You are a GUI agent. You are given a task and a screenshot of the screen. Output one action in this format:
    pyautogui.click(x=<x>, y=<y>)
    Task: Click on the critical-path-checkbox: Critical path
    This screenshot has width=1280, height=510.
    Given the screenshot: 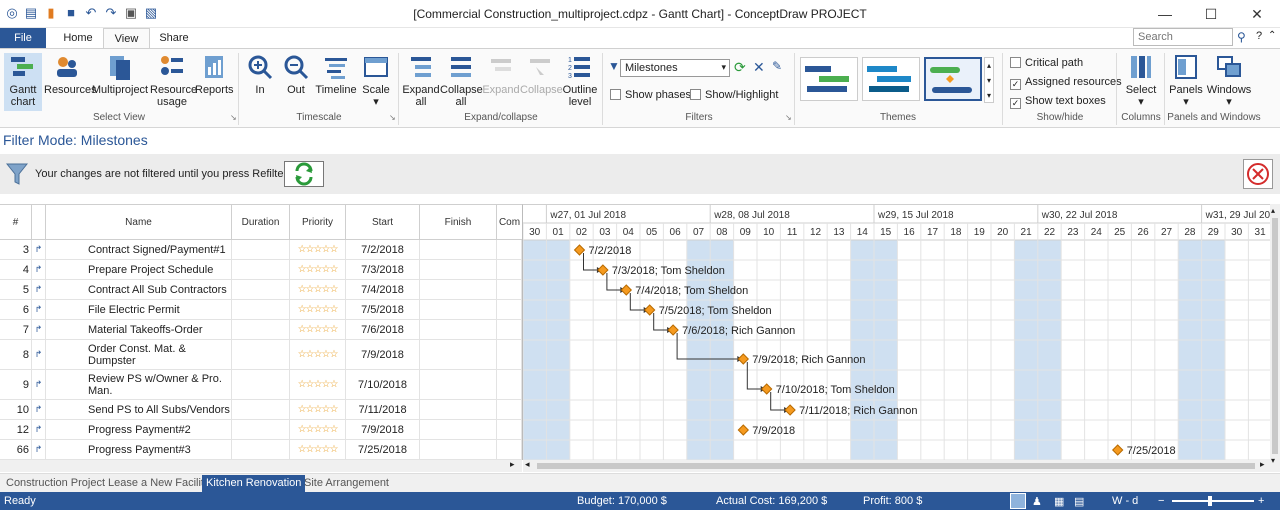 What is the action you would take?
    pyautogui.click(x=1046, y=63)
    